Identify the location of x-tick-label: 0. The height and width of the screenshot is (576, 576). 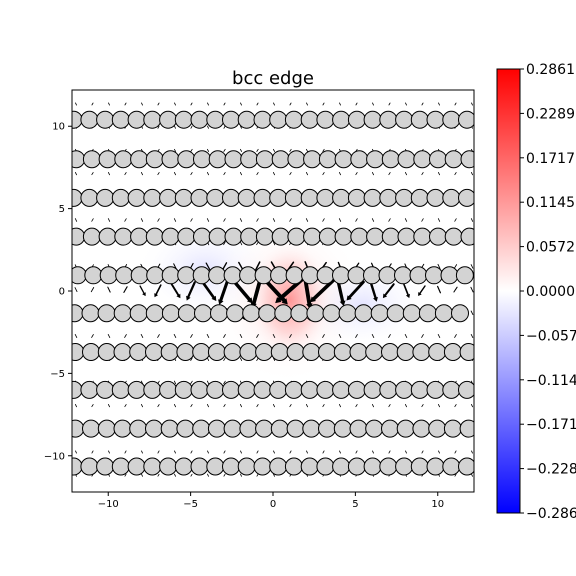
(273, 504).